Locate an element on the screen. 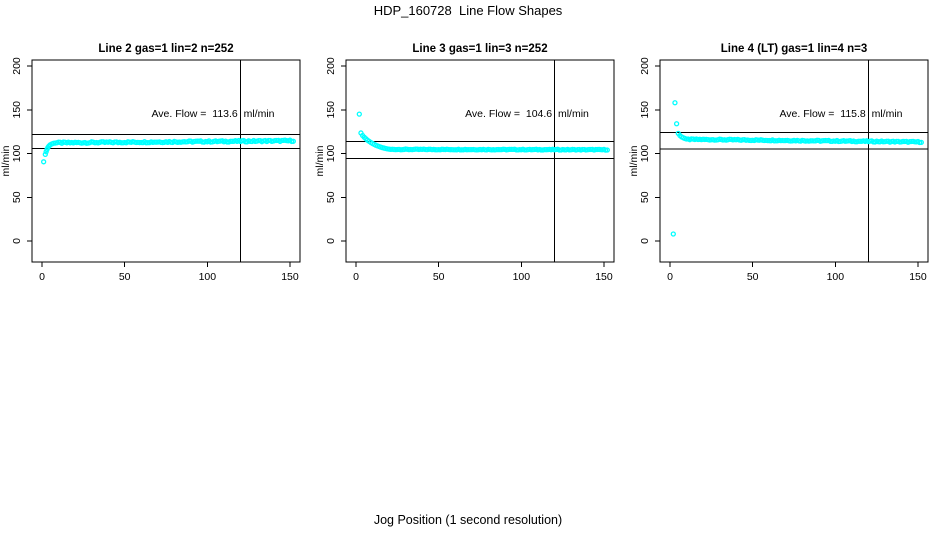 This screenshot has width=936, height=540. figure-title: HDP_160728 Line Flow Shapes is located at coordinates (468, 10).